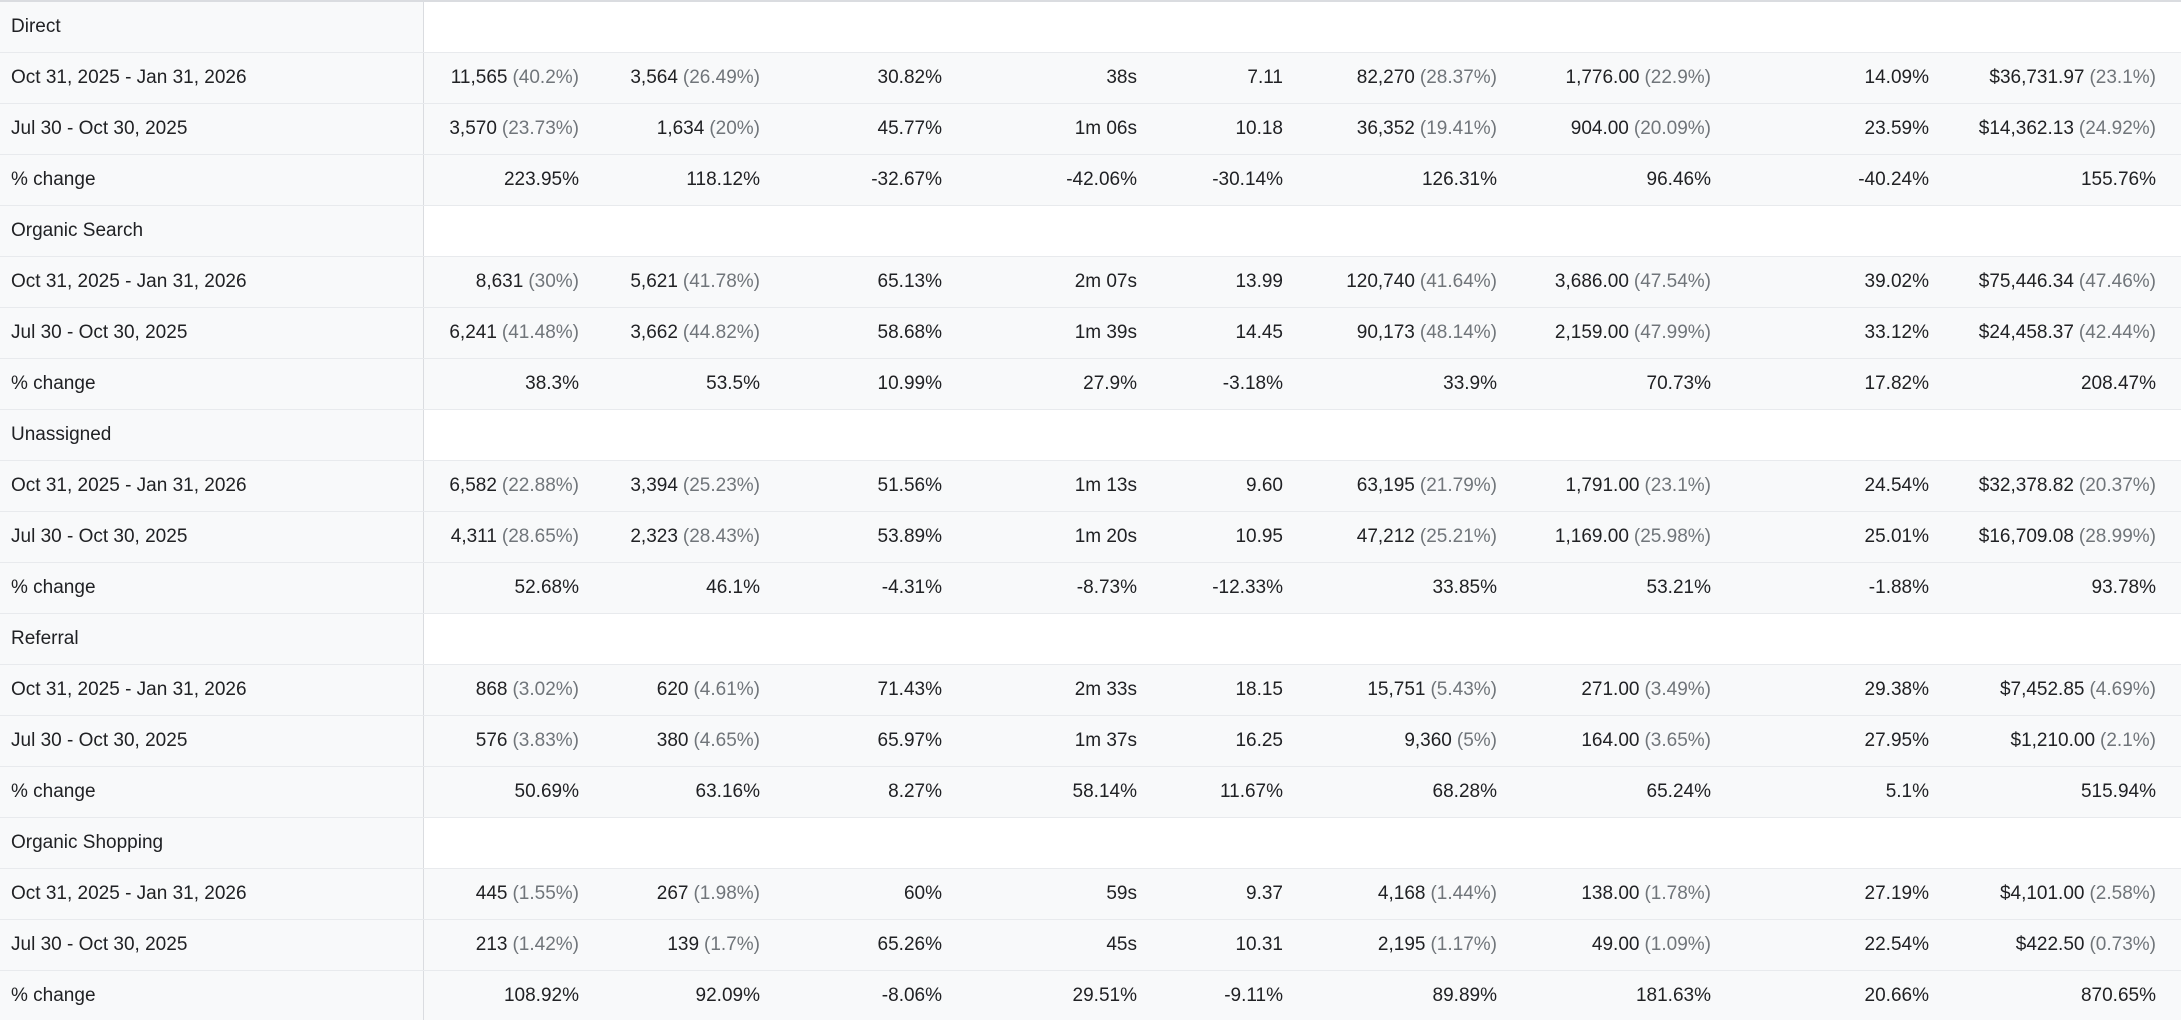 The height and width of the screenshot is (1020, 2181). Describe the element at coordinates (669, 792) in the screenshot. I see `metric-cell: 63.16%` at that location.